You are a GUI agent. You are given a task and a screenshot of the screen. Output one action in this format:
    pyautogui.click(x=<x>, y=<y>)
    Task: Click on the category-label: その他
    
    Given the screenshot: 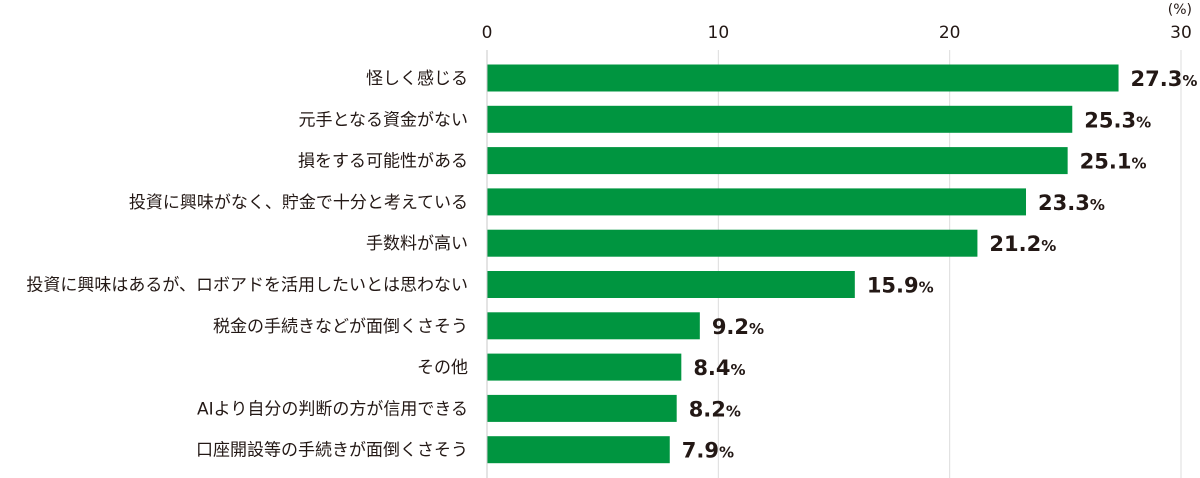 What is the action you would take?
    pyautogui.click(x=442, y=368)
    